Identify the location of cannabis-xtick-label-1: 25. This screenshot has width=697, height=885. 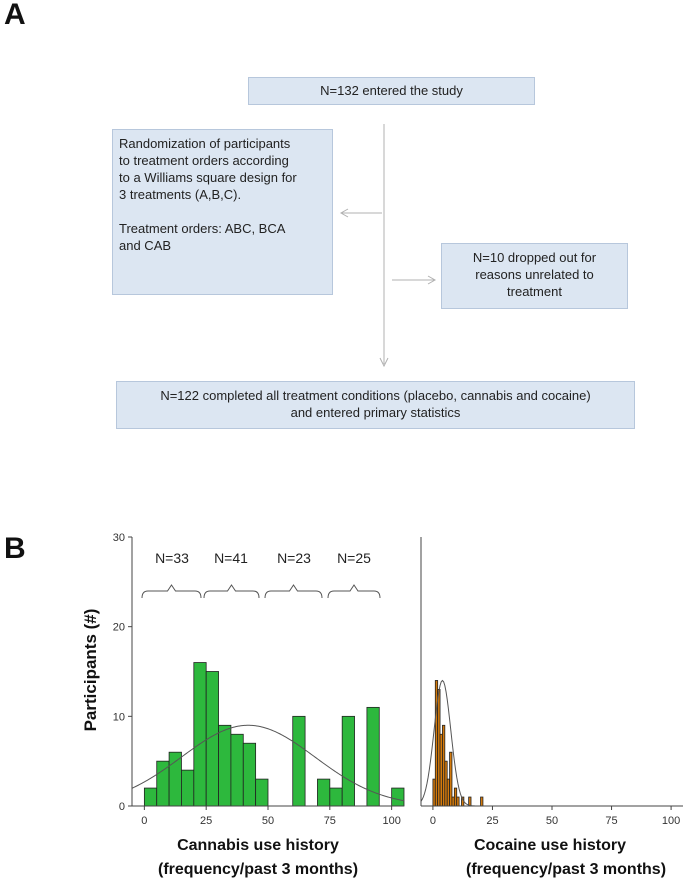
(206, 821).